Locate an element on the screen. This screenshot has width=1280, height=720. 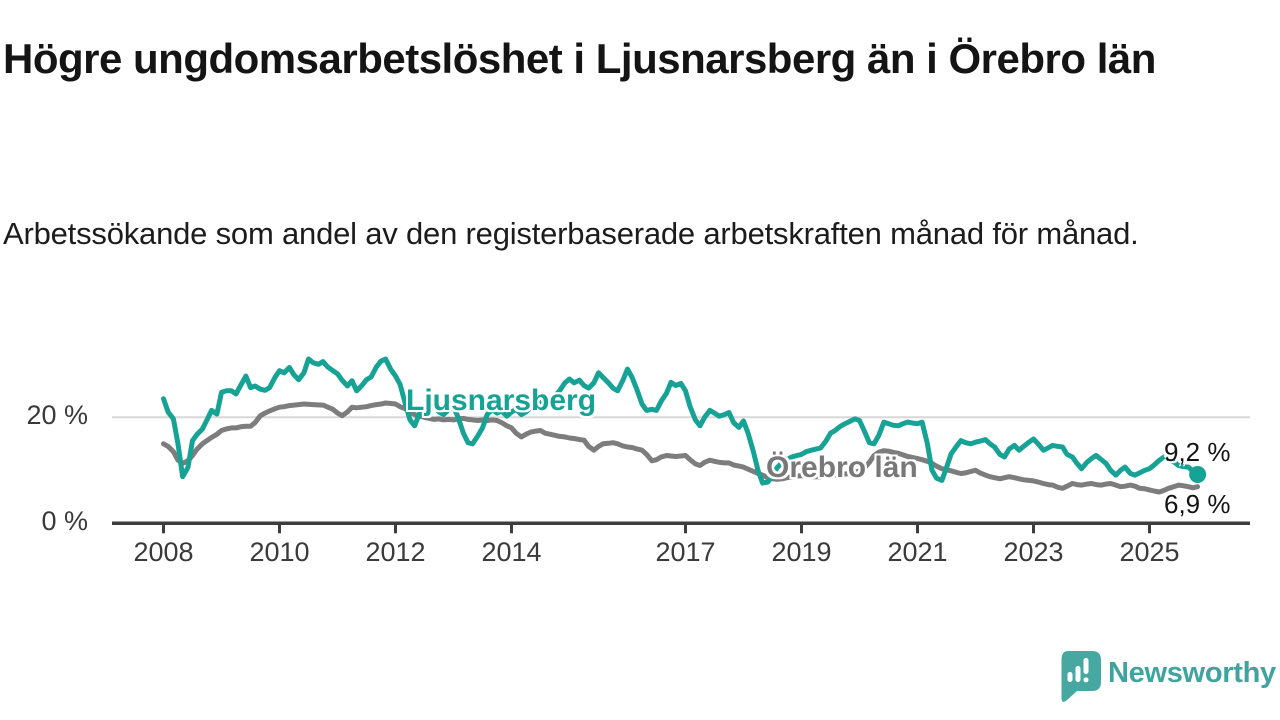
logo-bar-small is located at coordinates (1070, 677).